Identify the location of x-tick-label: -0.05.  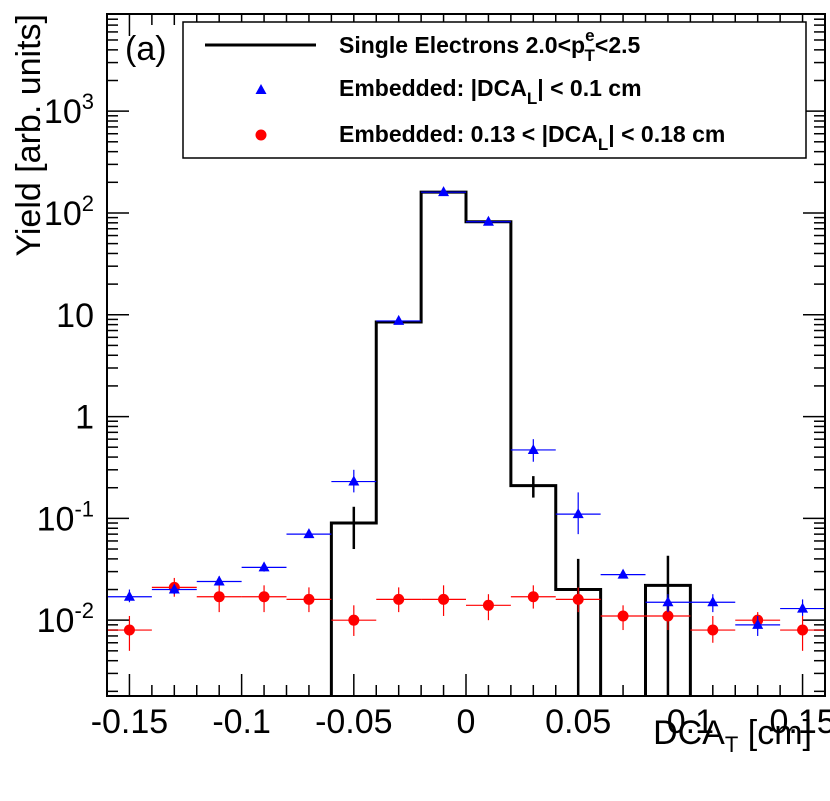
(354, 722).